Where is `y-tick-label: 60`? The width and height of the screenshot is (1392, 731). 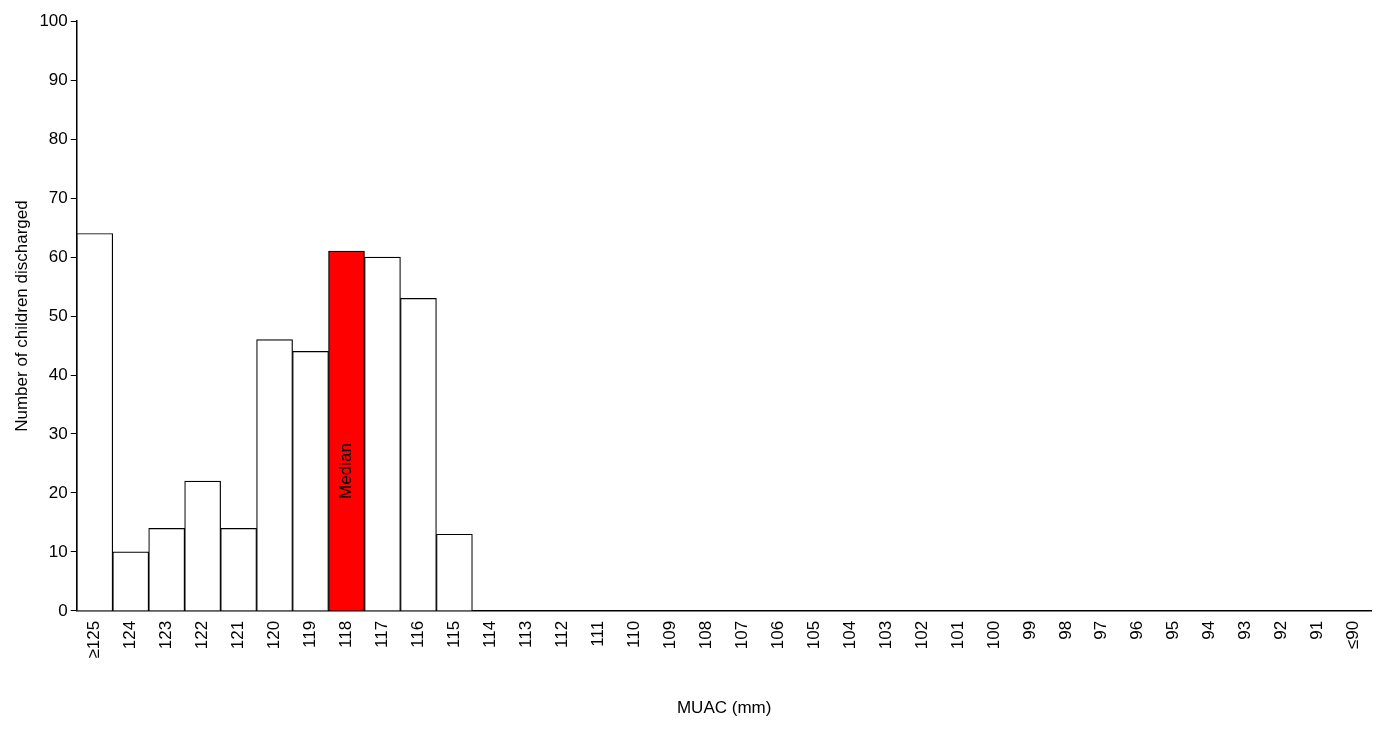 y-tick-label: 60 is located at coordinates (58, 256).